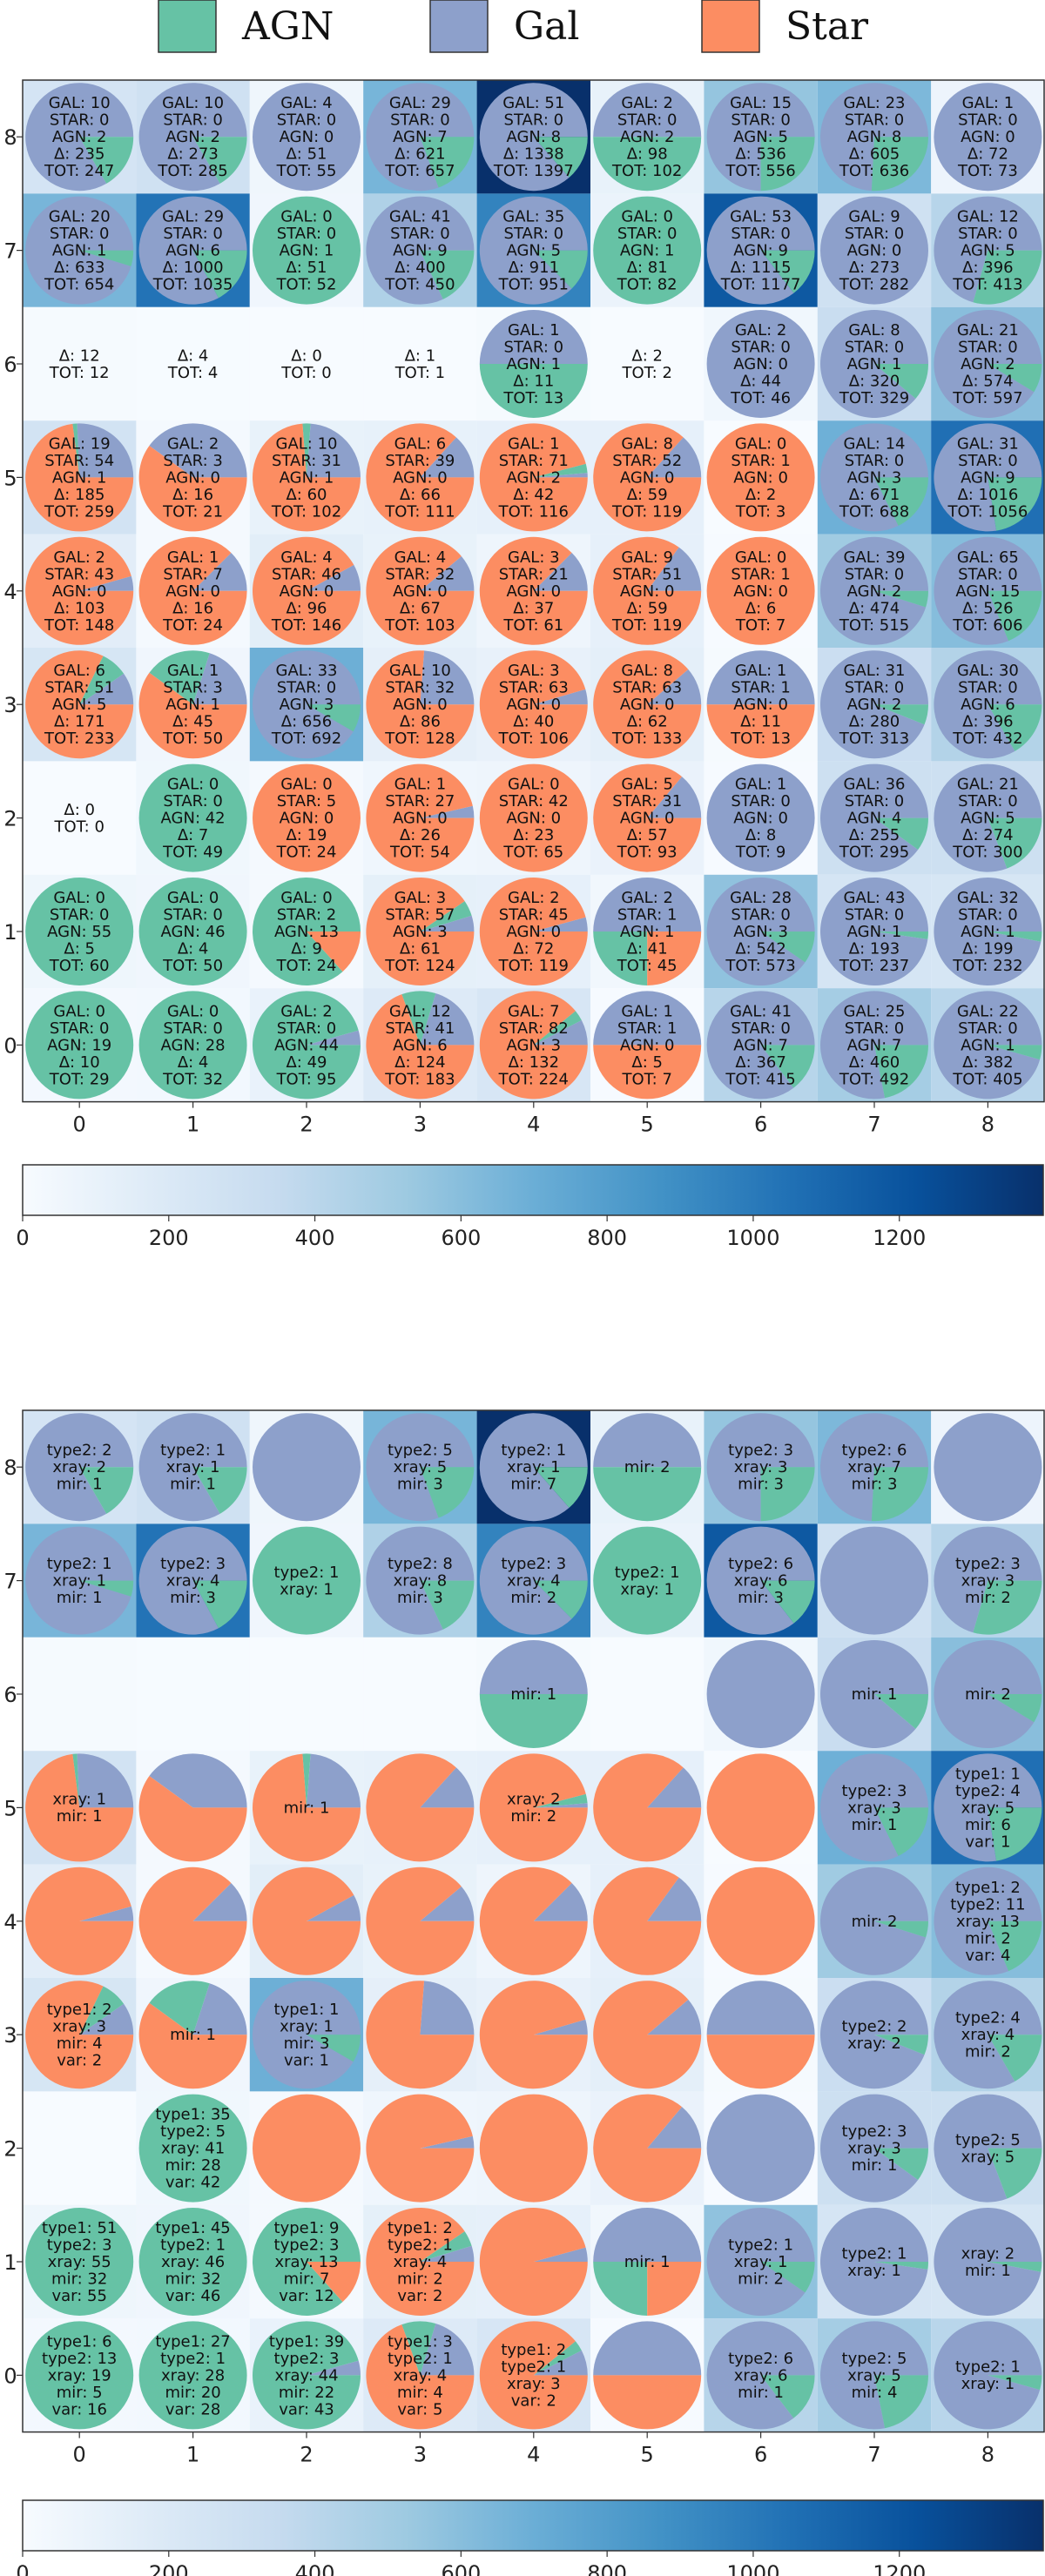 The image size is (1045, 2576). I want to click on cell-label: mir: 3, so click(761, 1485).